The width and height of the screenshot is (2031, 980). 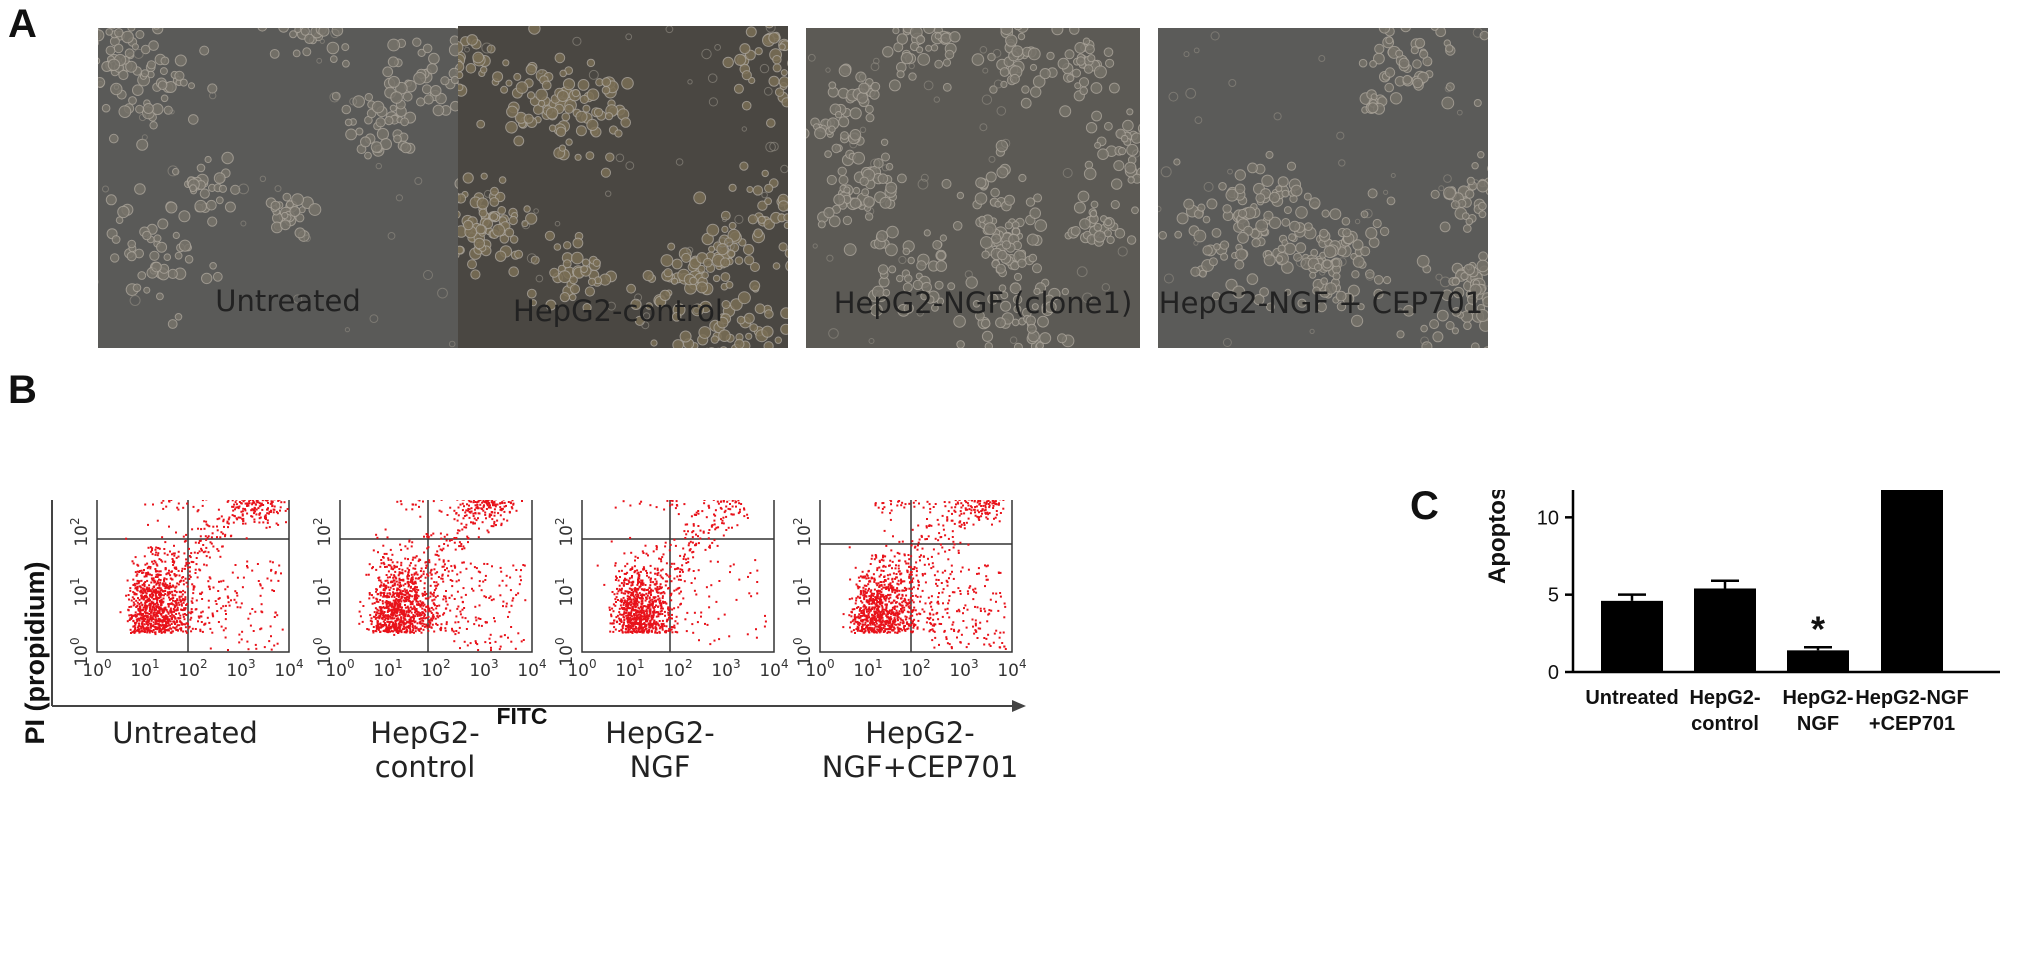 I want to click on bar-category-label: Untreated, so click(x=1631, y=698).